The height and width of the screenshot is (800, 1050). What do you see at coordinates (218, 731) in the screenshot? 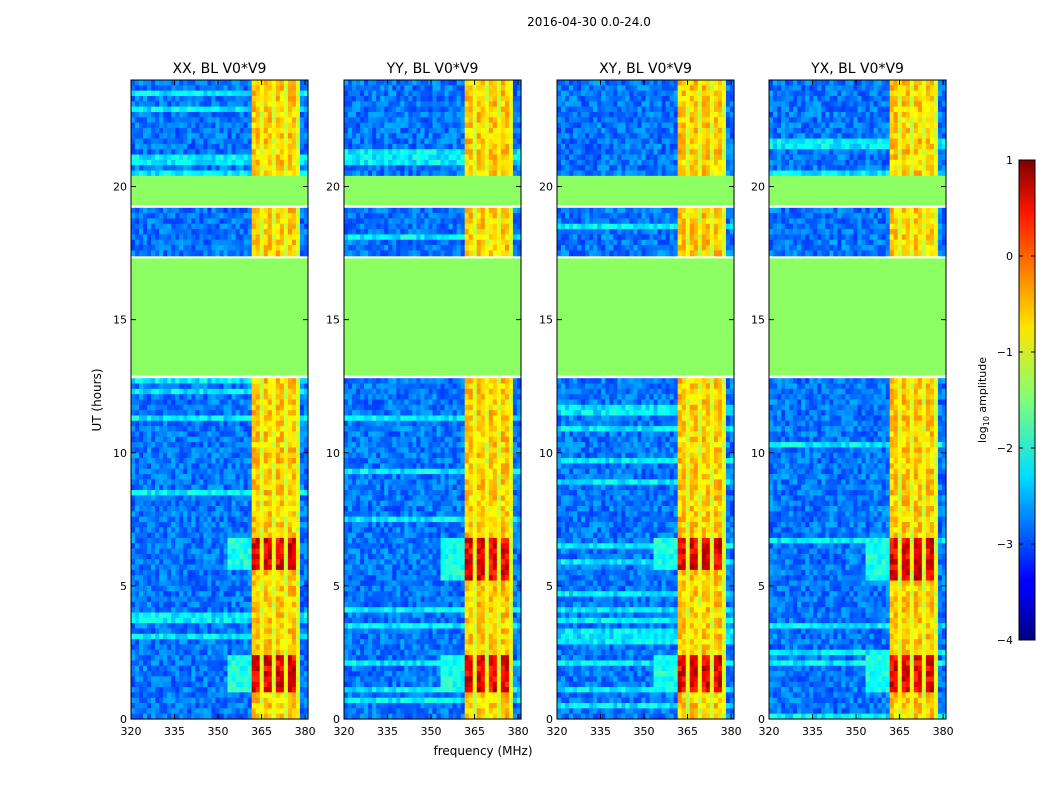
I see `x-tick-label: 350` at bounding box center [218, 731].